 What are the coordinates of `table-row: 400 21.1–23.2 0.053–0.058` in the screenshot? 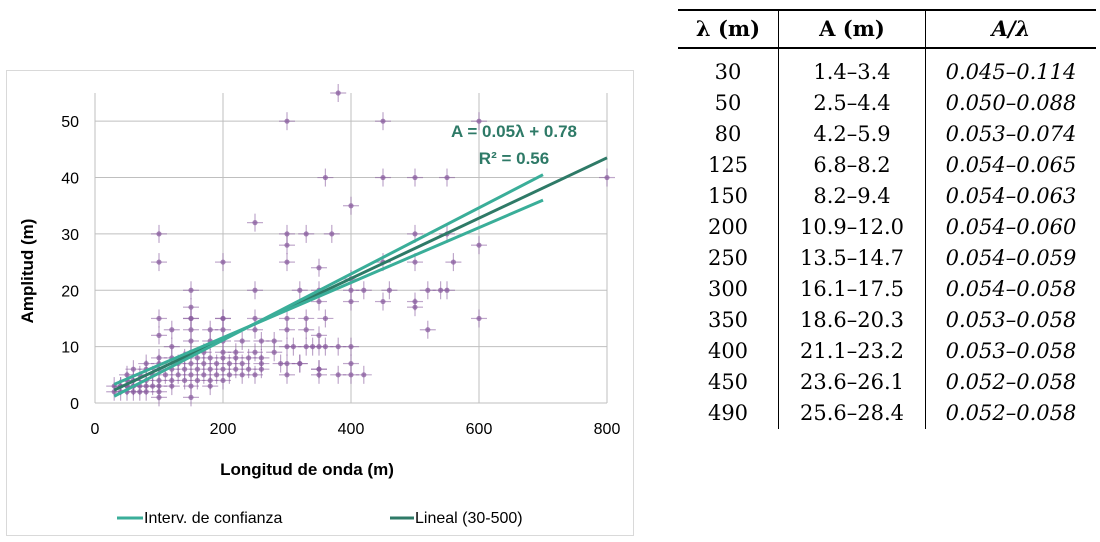 It's located at (887, 352).